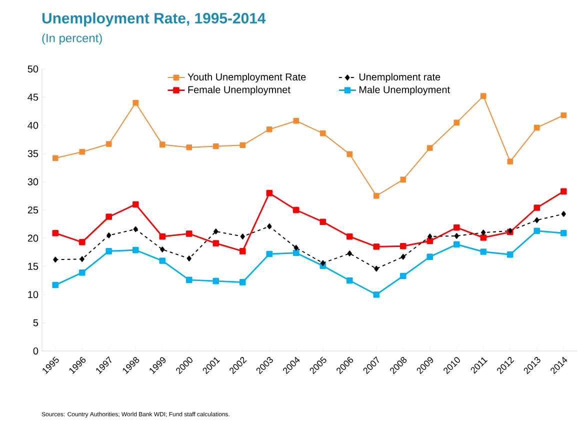  Describe the element at coordinates (247, 77) in the screenshot. I see `legend-label: Youth Unemployment Rate` at that location.